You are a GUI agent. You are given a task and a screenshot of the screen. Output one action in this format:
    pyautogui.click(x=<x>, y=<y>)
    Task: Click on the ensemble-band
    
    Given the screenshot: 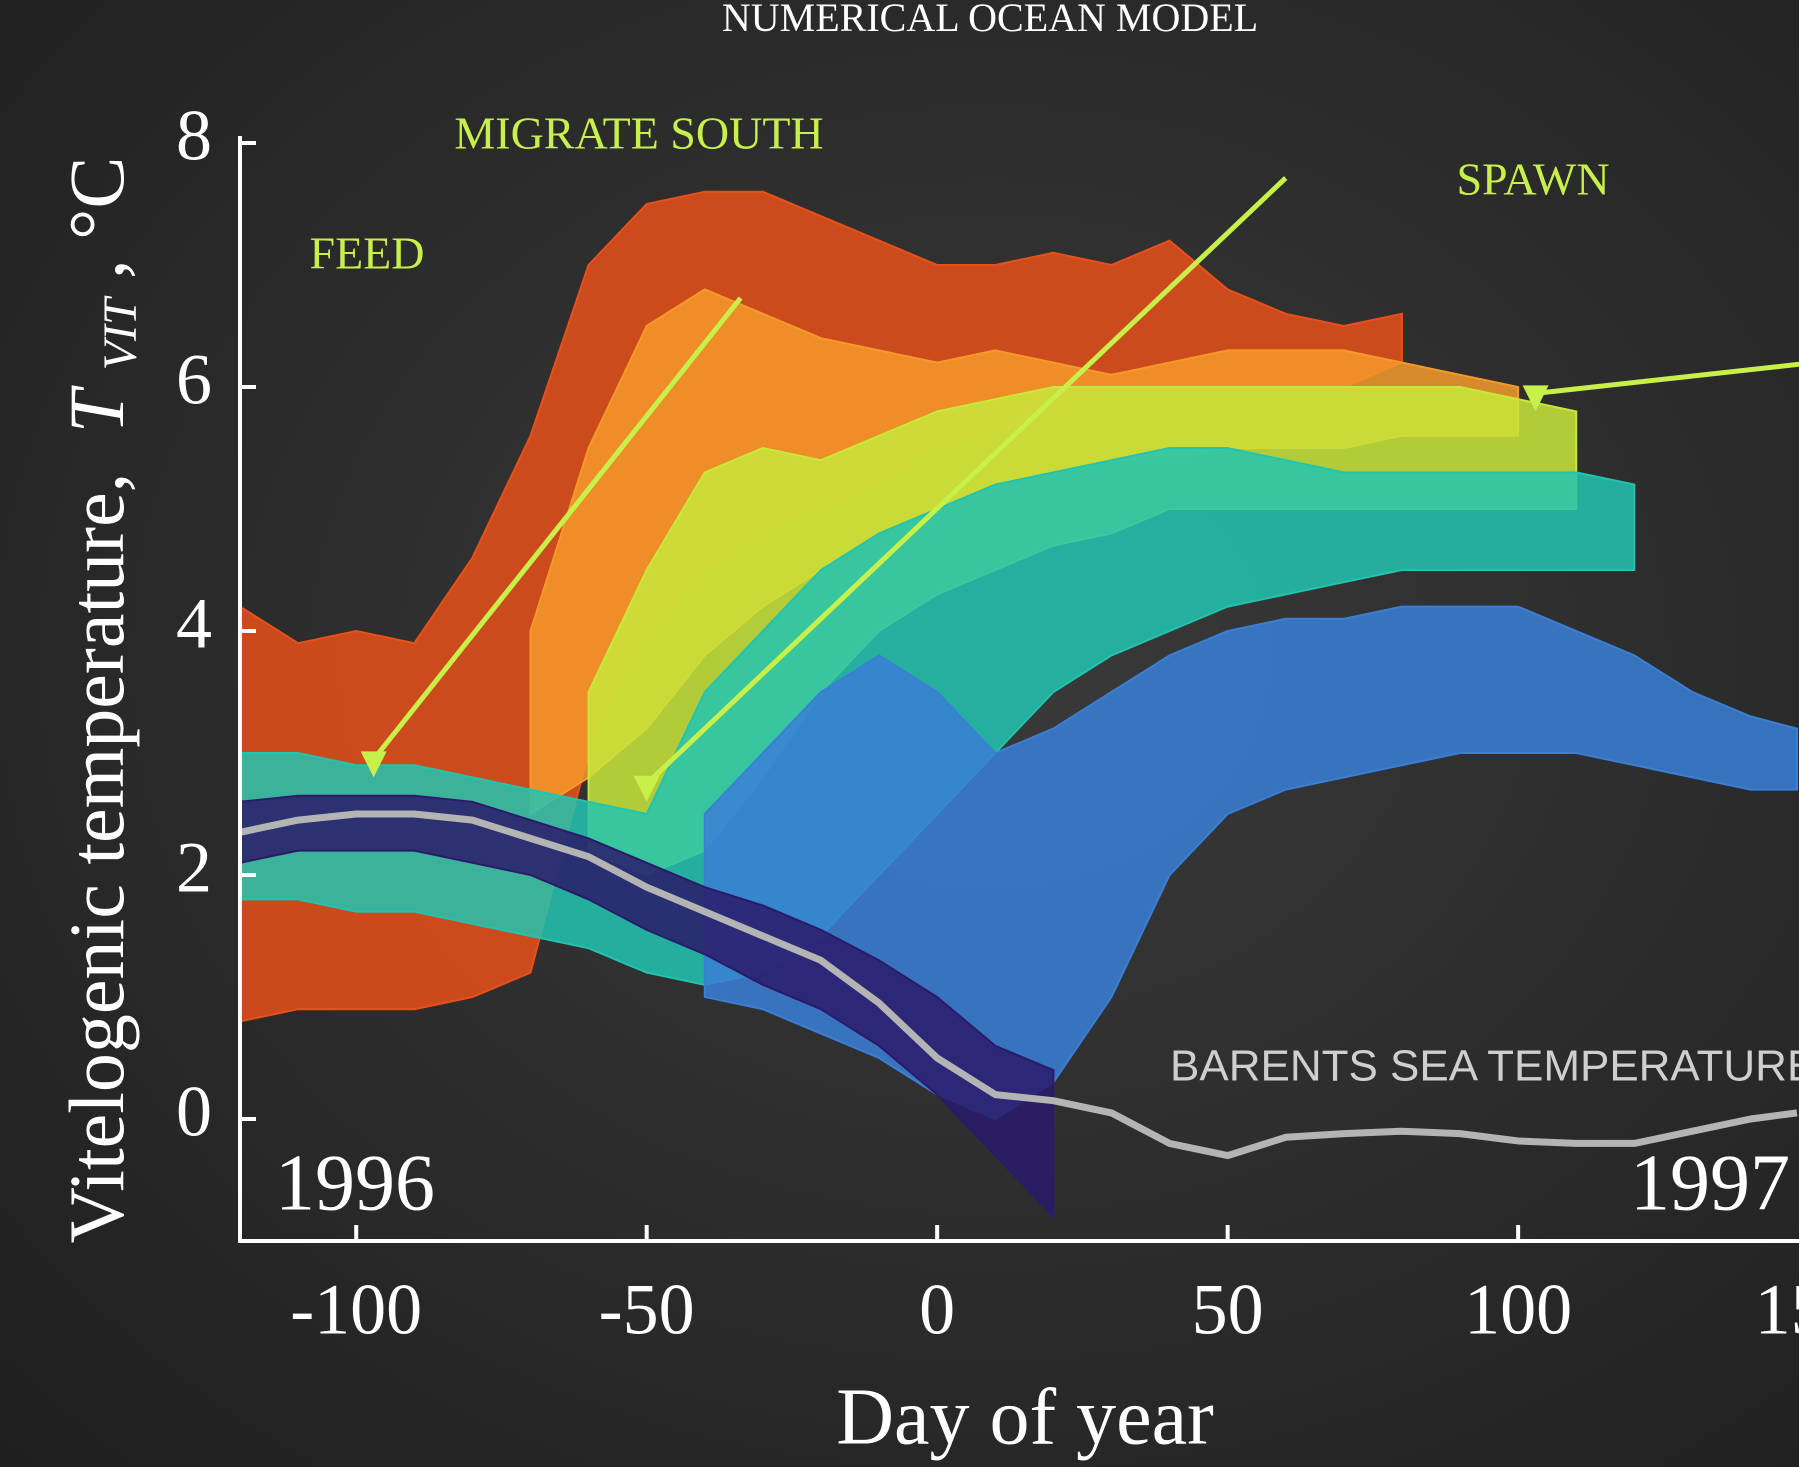 What is the action you would take?
    pyautogui.click(x=647, y=1007)
    